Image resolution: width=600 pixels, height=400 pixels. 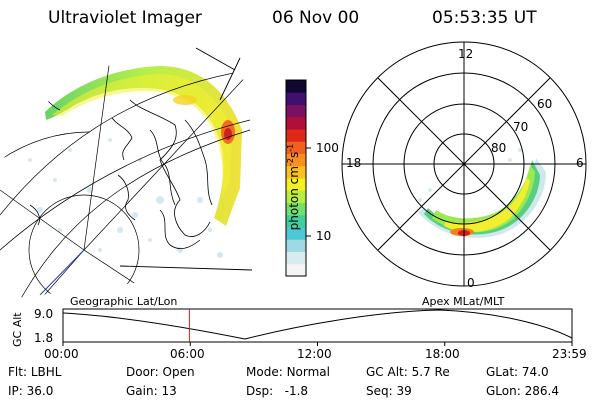 What do you see at coordinates (124, 301) in the screenshot?
I see `geographic-title: Geographic Lat/Lon` at bounding box center [124, 301].